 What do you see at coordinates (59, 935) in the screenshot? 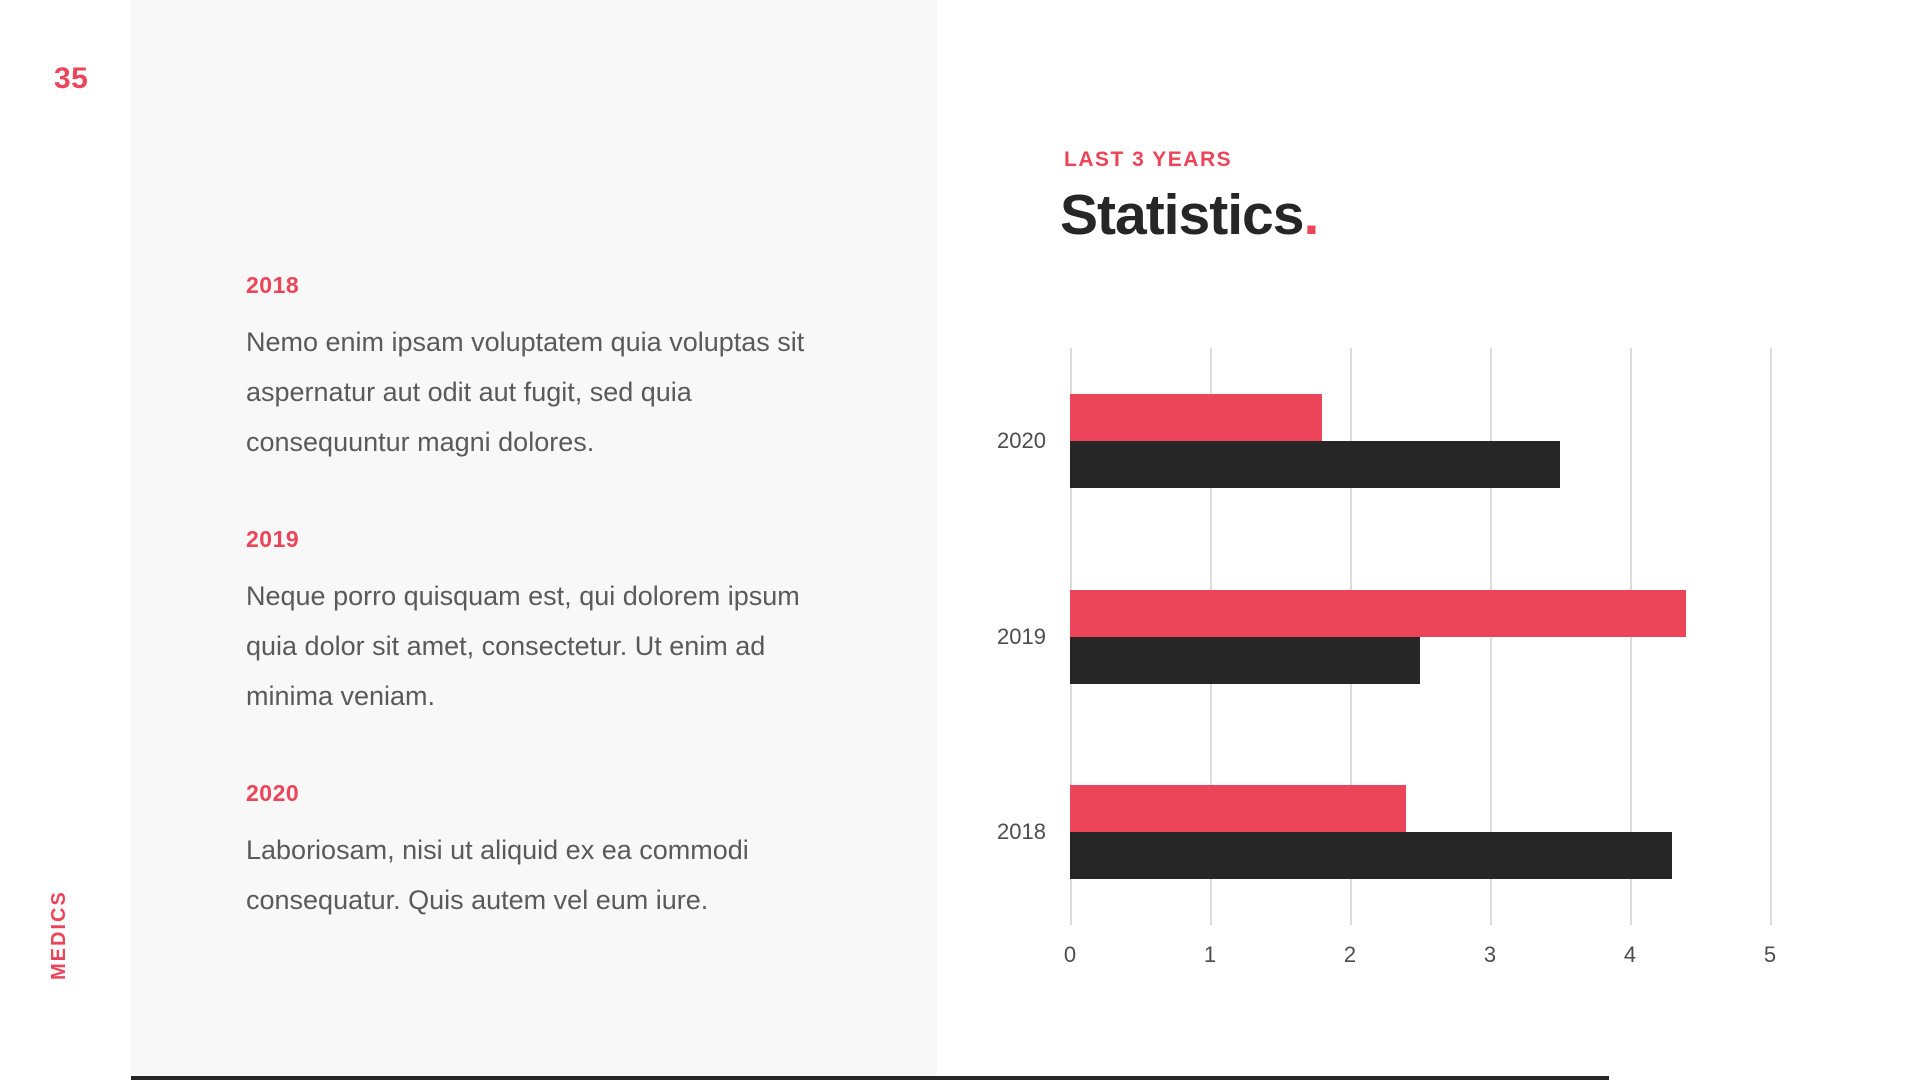
I see `brand-logo-text: MEDICS` at bounding box center [59, 935].